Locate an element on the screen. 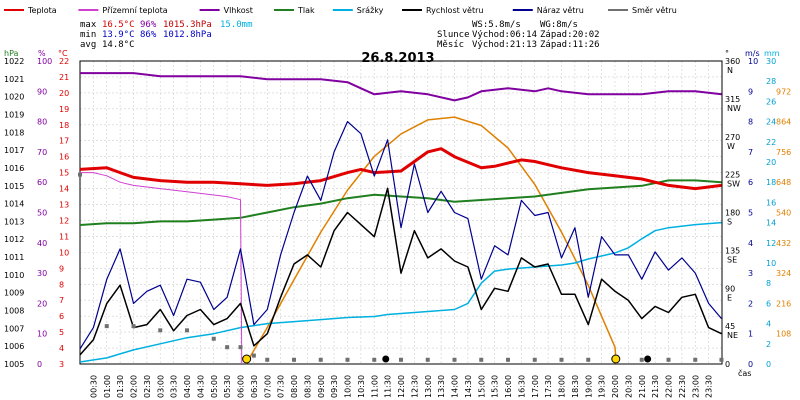 This screenshot has height=400, width=800. x-tick-label: 16:30 is located at coordinates (521, 386).